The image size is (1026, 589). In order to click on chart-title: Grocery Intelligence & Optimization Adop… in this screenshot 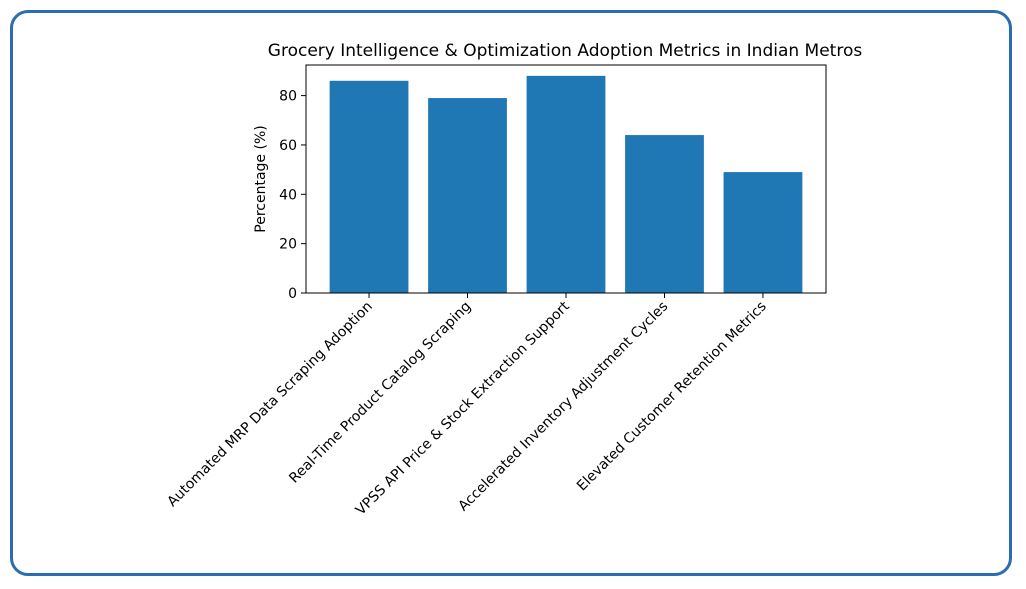, I will do `click(565, 51)`.